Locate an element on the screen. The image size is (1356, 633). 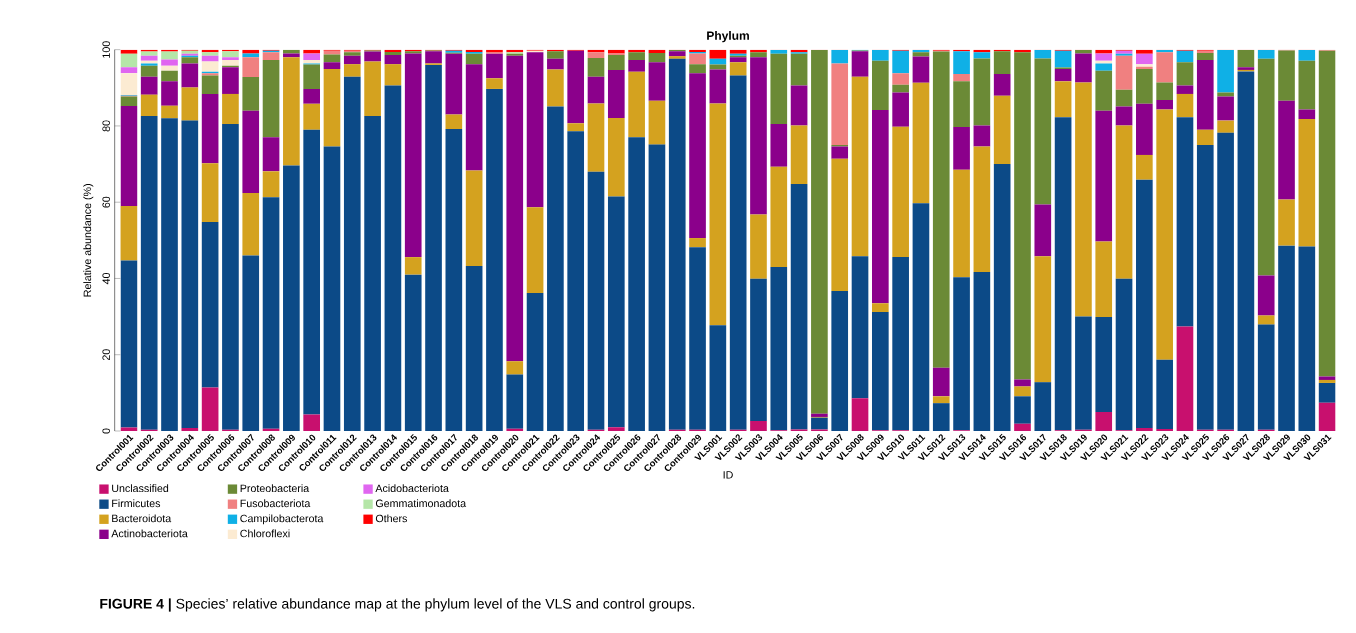
y-tick-label: 80 is located at coordinates (106, 126).